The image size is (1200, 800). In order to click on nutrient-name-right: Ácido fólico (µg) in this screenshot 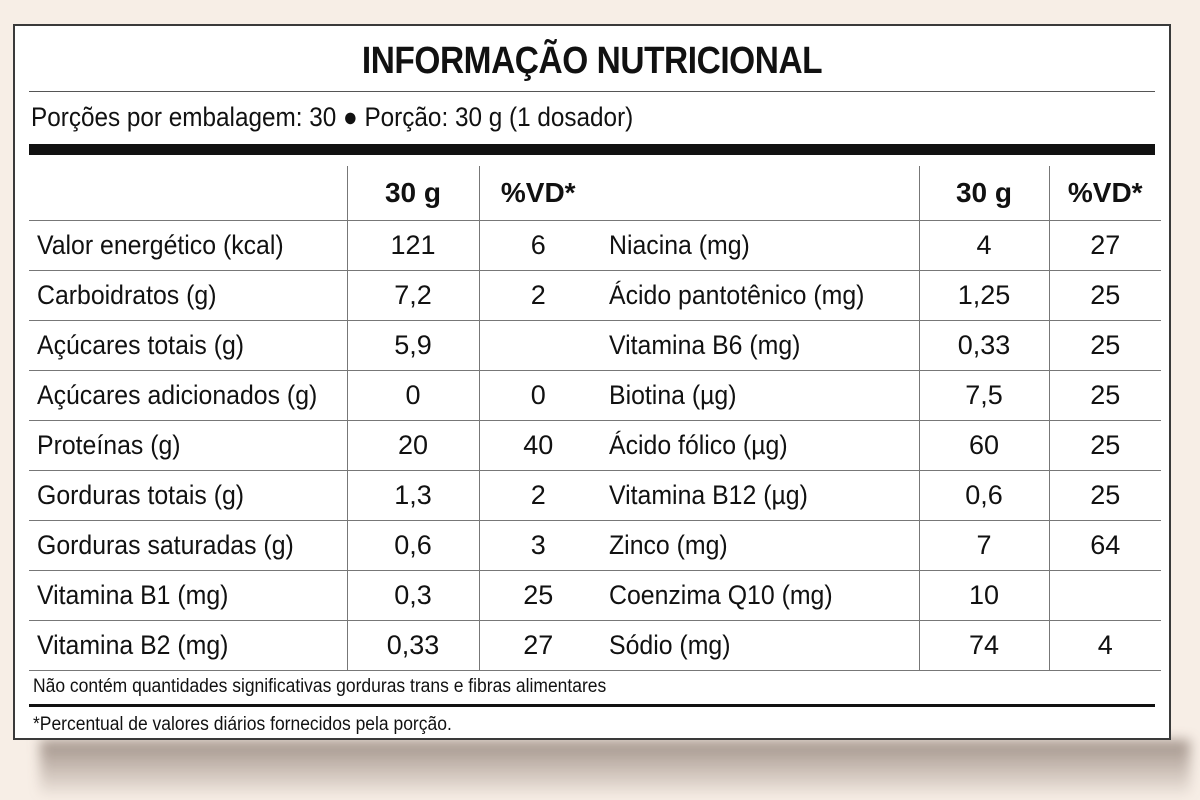, I will do `click(758, 445)`.